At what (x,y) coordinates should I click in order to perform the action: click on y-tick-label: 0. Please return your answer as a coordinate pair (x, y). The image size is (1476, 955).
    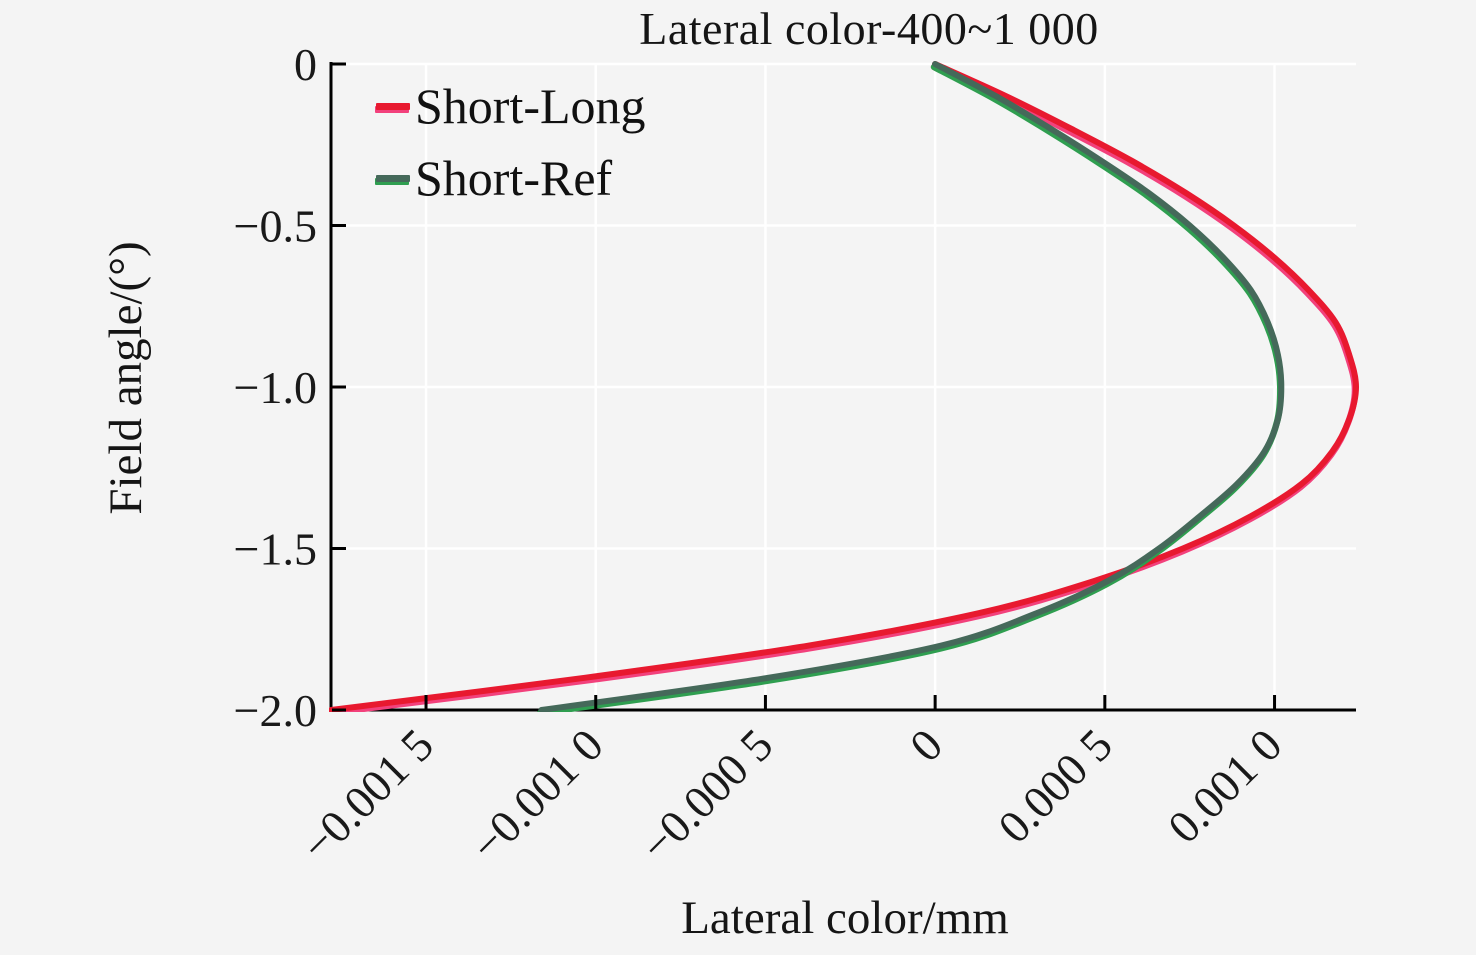
    Looking at the image, I should click on (305, 64).